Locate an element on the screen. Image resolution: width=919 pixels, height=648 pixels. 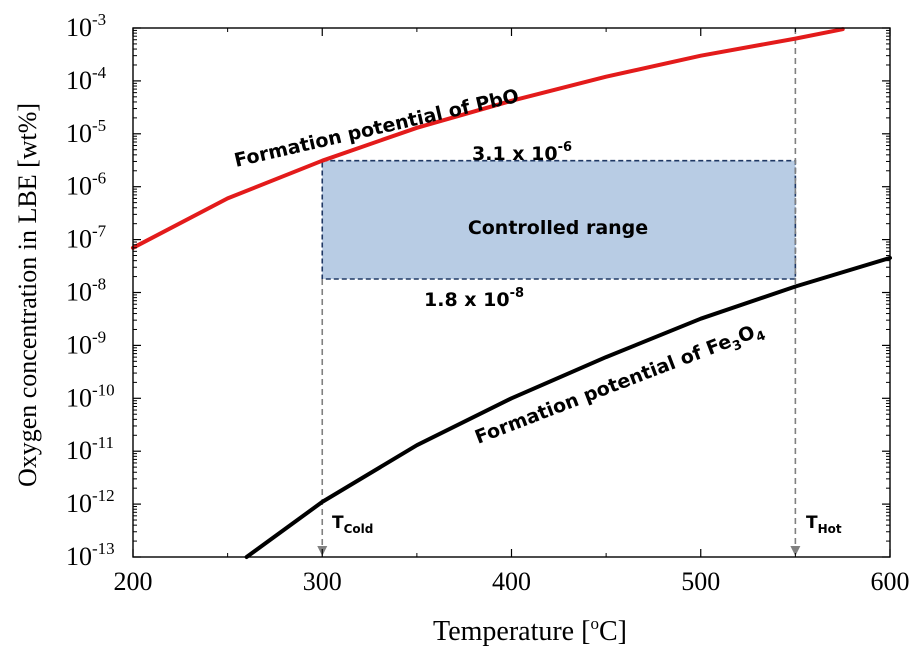
y-tick-label-exp: -3 is located at coordinates (99, 19).